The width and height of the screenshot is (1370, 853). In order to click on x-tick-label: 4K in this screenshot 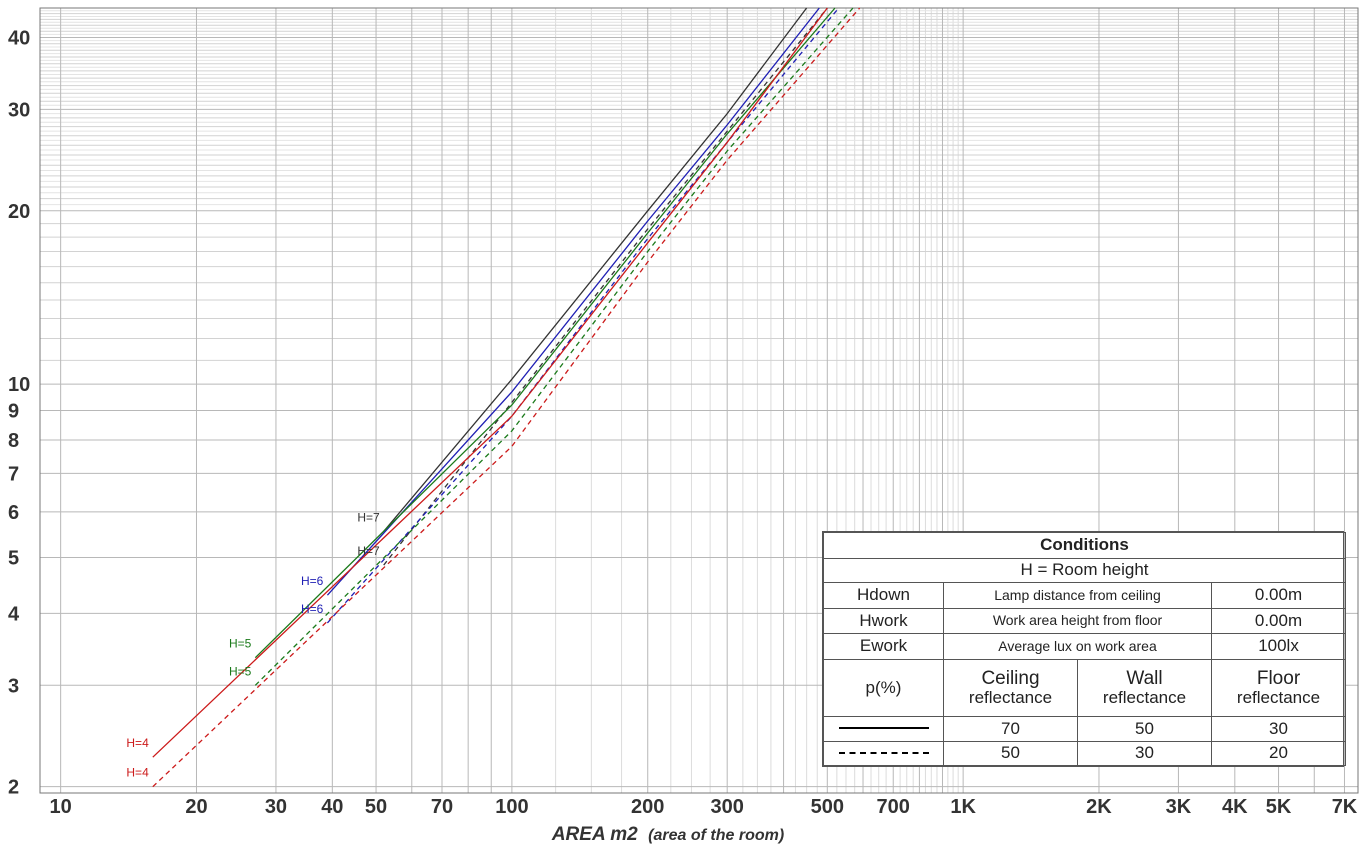, I will do `click(1235, 807)`.